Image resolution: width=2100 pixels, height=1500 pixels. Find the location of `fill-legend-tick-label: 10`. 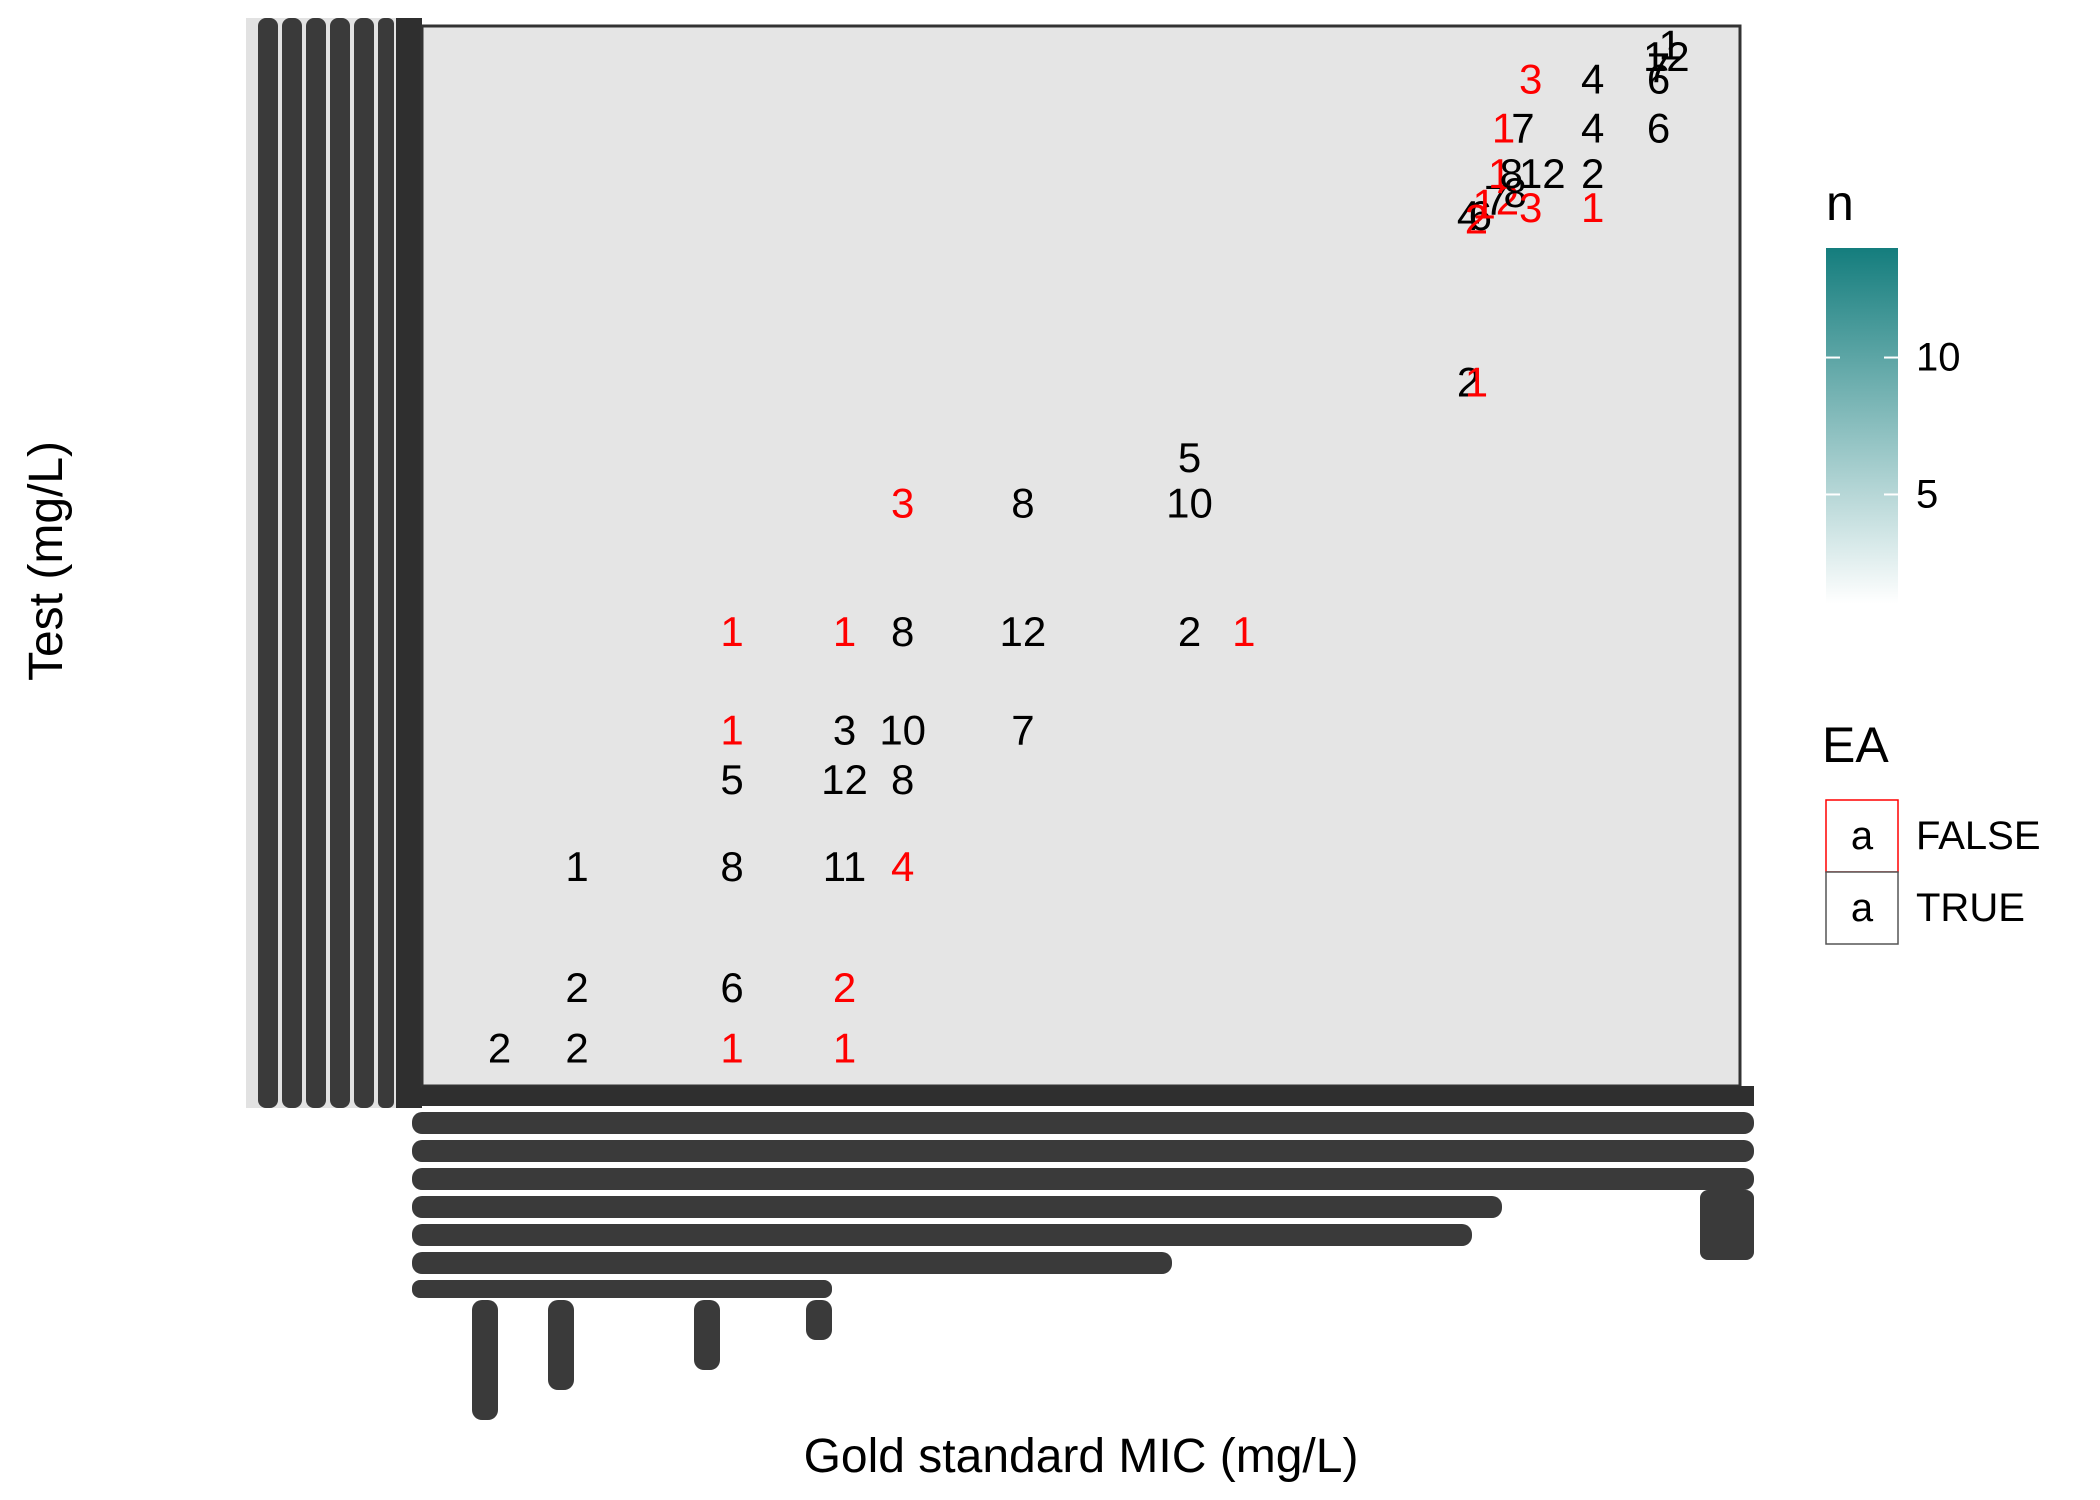

fill-legend-tick-label: 10 is located at coordinates (1938, 358).